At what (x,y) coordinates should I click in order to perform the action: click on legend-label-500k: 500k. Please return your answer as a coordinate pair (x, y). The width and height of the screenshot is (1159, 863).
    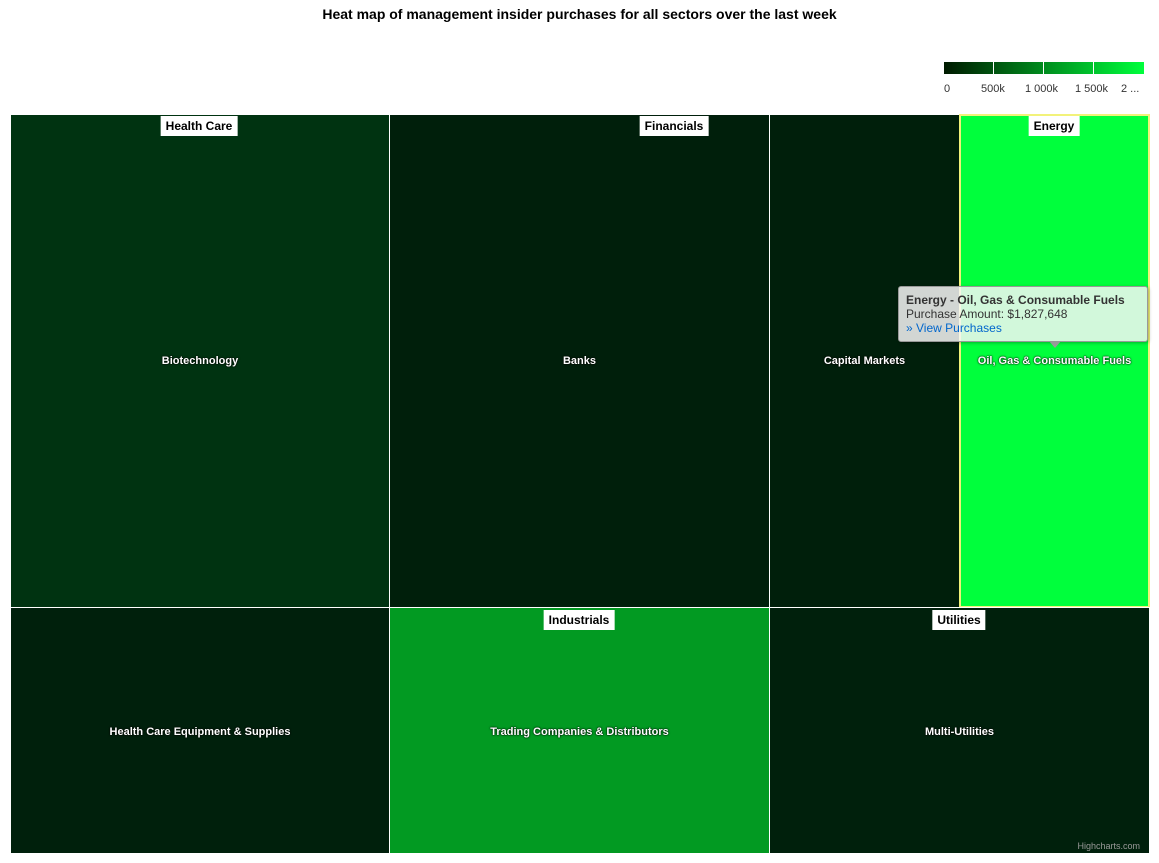
    Looking at the image, I should click on (993, 89).